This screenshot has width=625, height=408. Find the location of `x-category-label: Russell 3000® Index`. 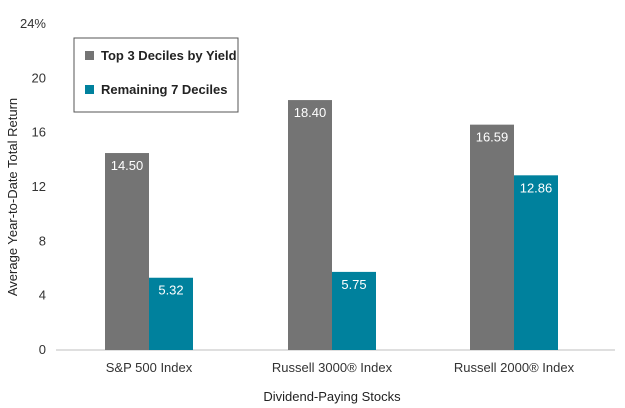

x-category-label: Russell 3000® Index is located at coordinates (332, 367).